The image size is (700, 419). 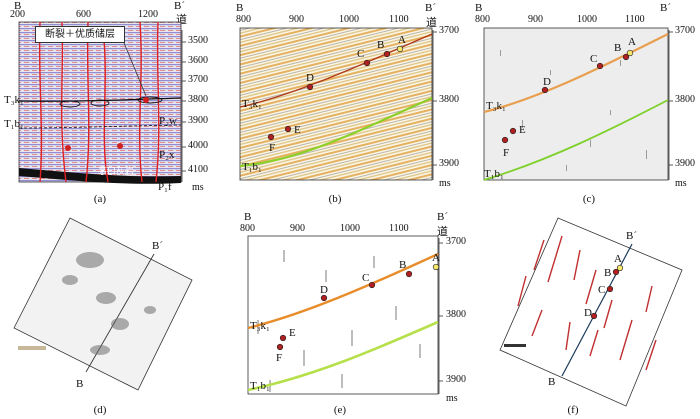 What do you see at coordinates (168, 121) in the screenshot?
I see `panel-a-horizon-label-p2w: P₂w` at bounding box center [168, 121].